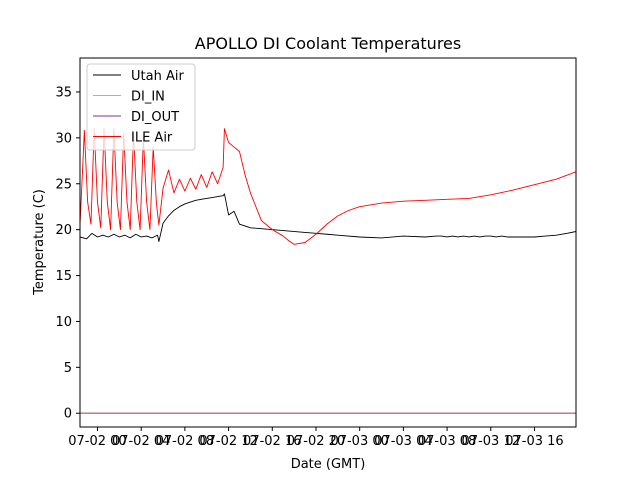  What do you see at coordinates (152, 138) in the screenshot?
I see `legend-label: ILE Air` at bounding box center [152, 138].